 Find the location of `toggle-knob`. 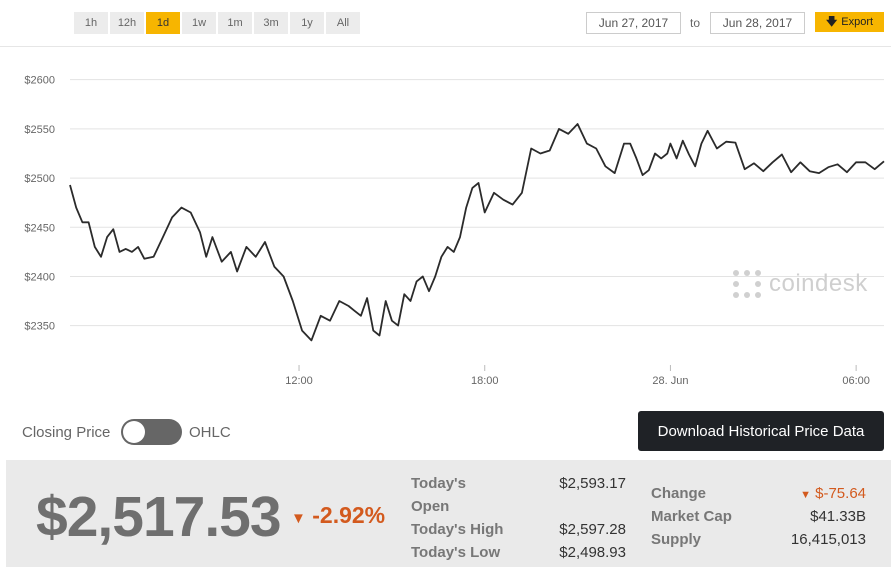

toggle-knob is located at coordinates (134, 432).